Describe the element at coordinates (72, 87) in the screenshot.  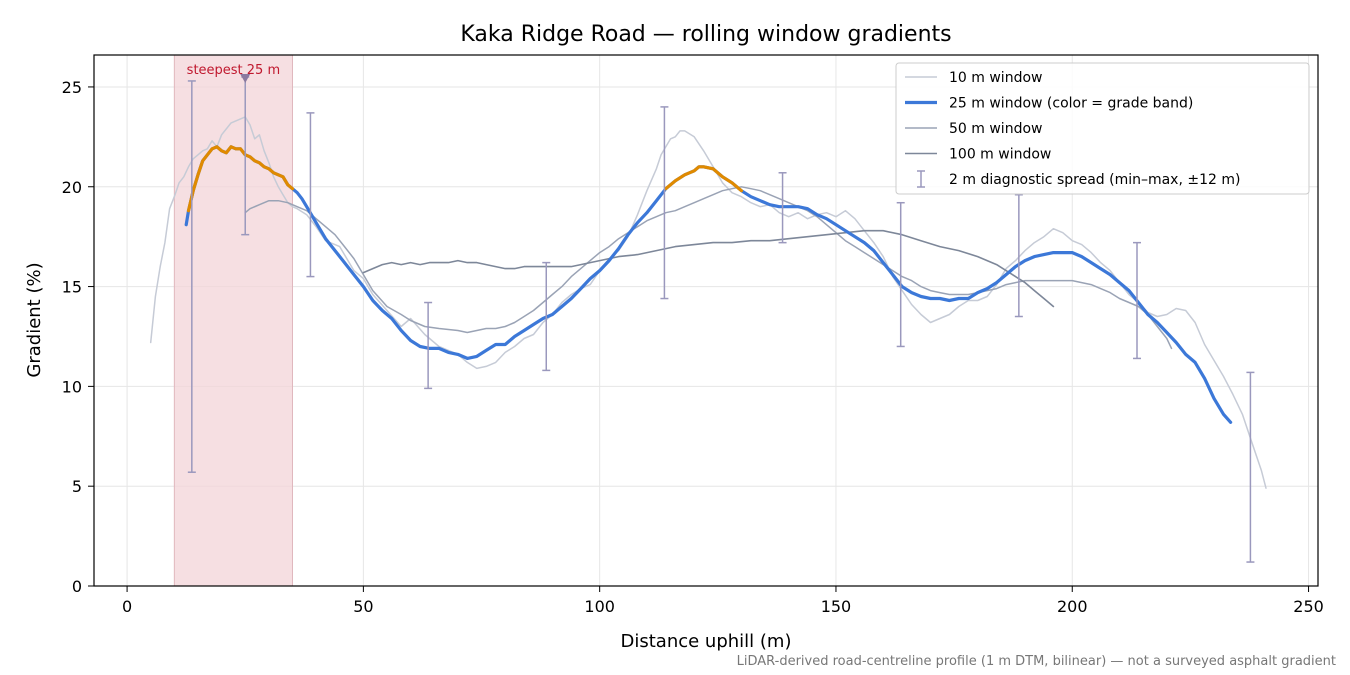
I see `y-tick-label: 25` at that location.